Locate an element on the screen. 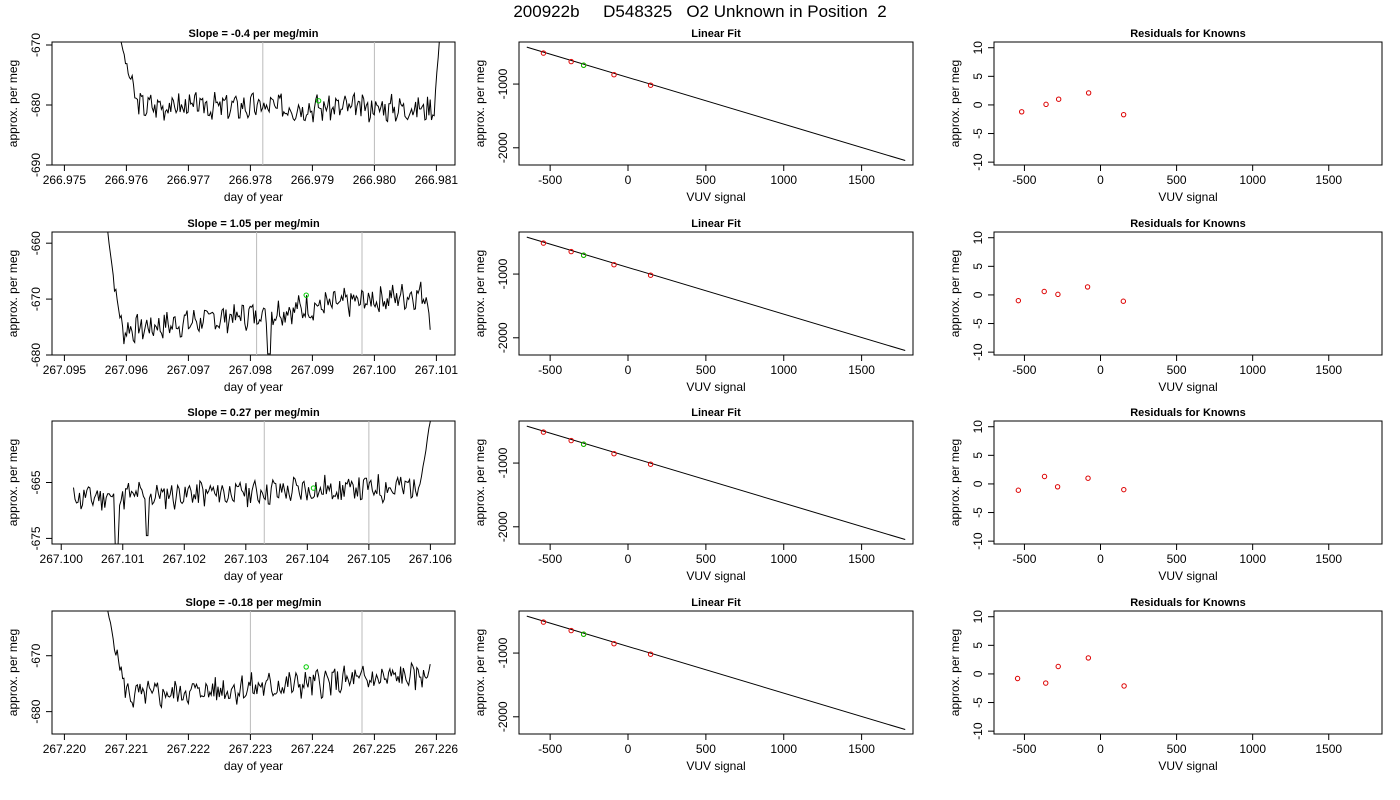 The height and width of the screenshot is (800, 1400). x-tick-label: 266.977 is located at coordinates (189, 180).